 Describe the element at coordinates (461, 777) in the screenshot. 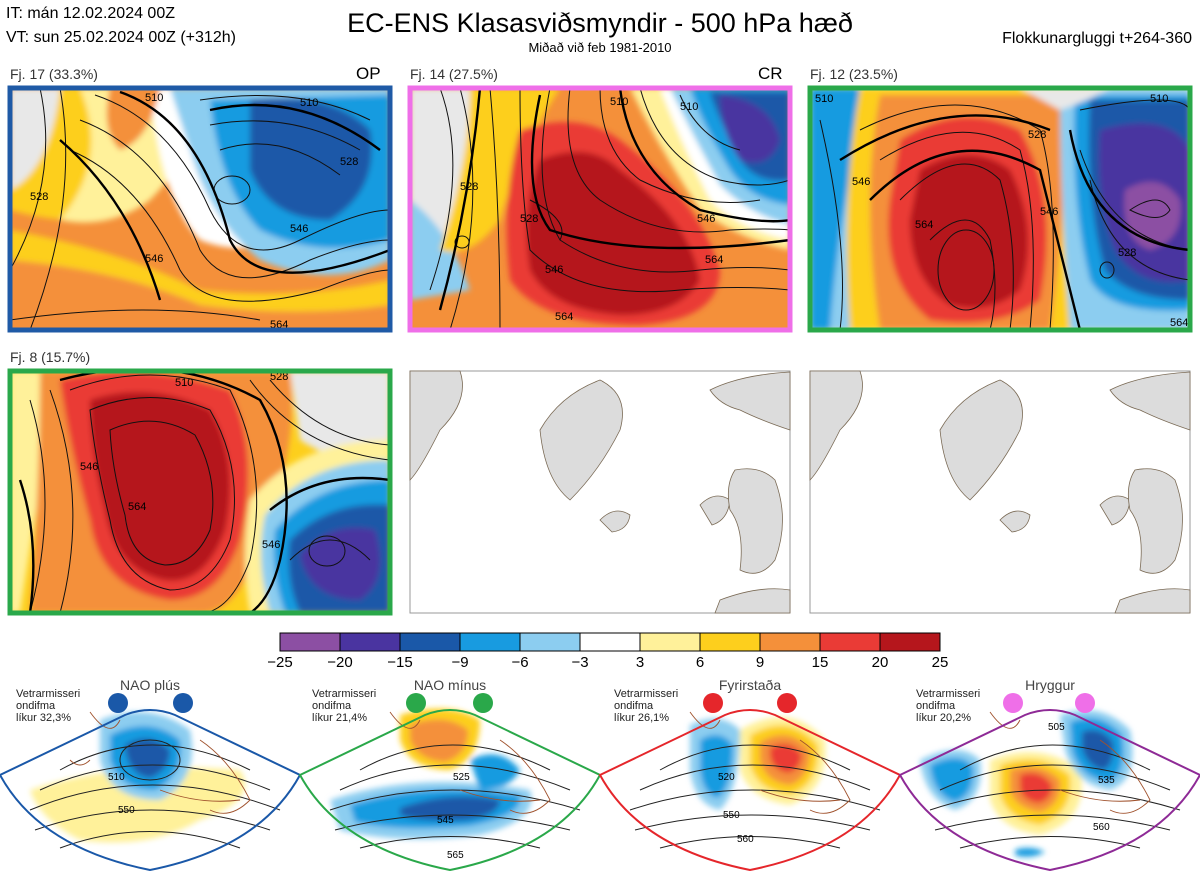

I see `regime-2-contour-label: 525` at that location.